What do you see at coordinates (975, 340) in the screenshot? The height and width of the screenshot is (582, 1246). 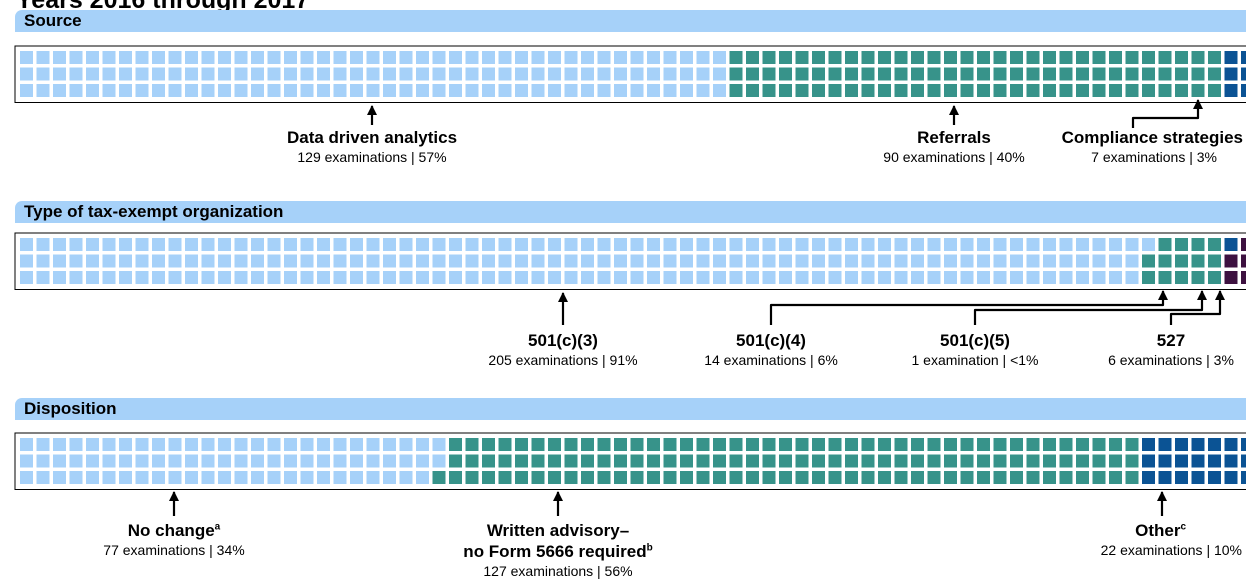 I see `category-title: 501(c)(5)` at bounding box center [975, 340].